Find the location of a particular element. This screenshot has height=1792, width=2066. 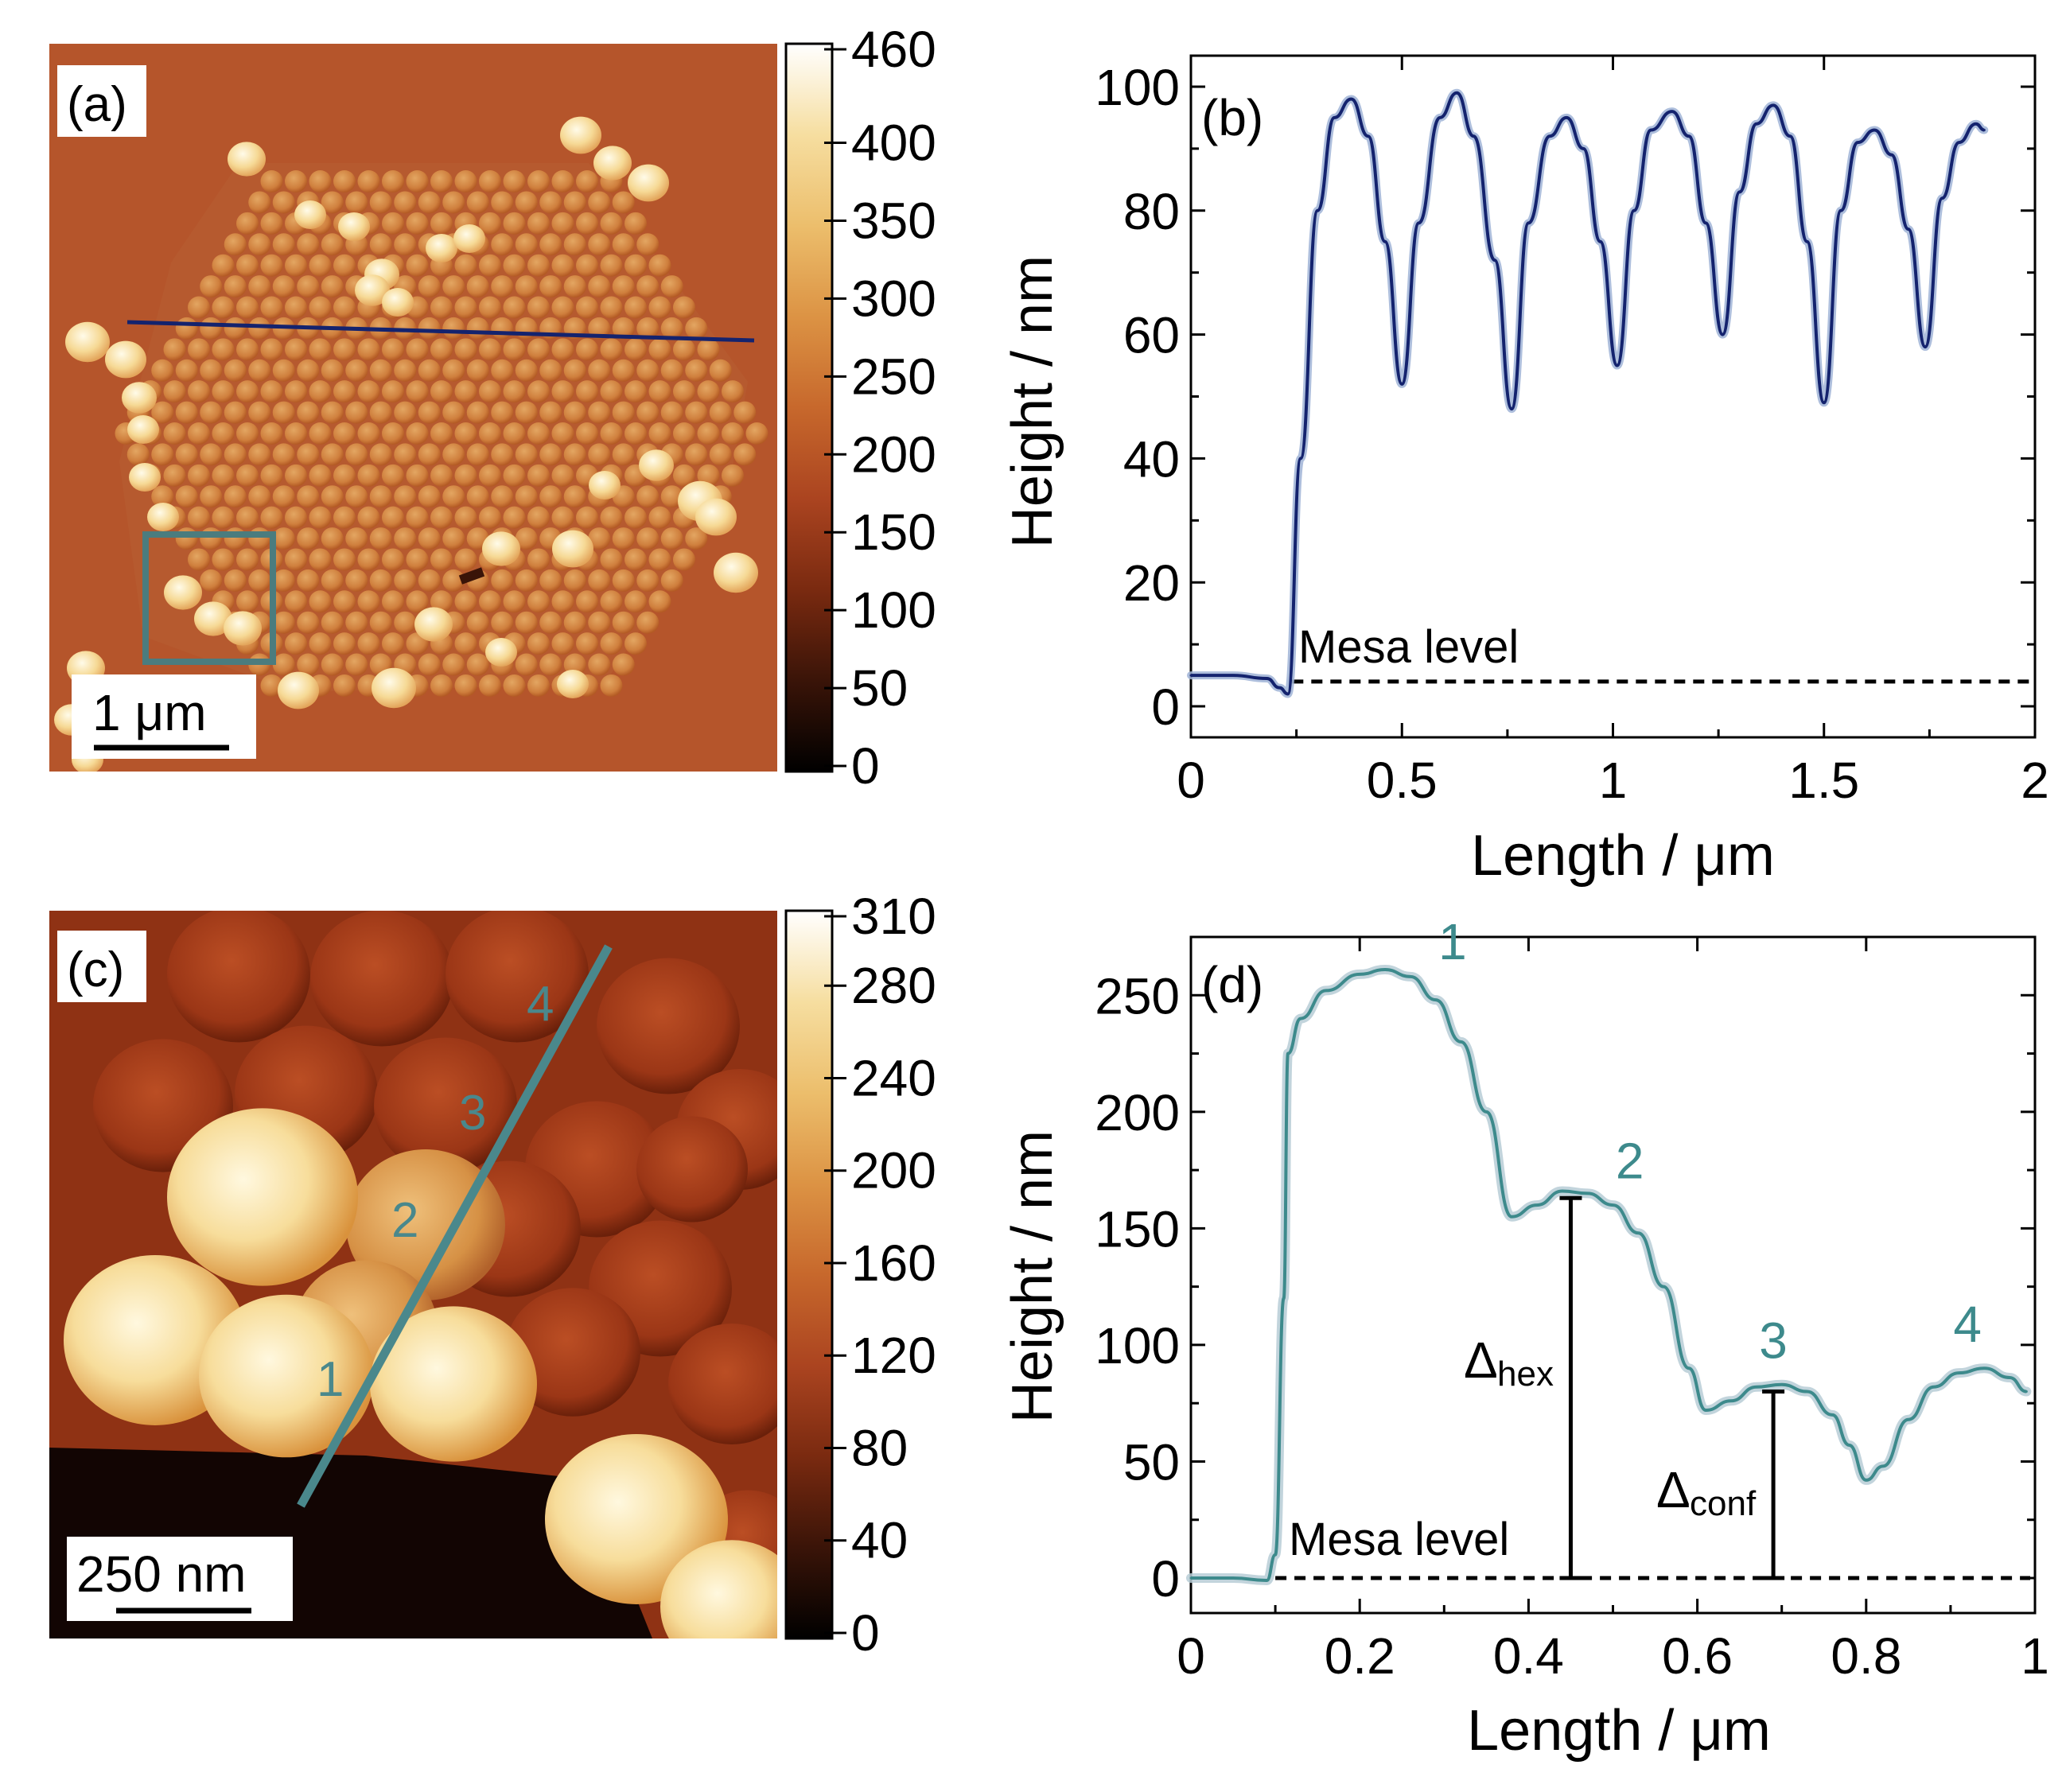

point-label-4-c: 4 is located at coordinates (540, 1004).